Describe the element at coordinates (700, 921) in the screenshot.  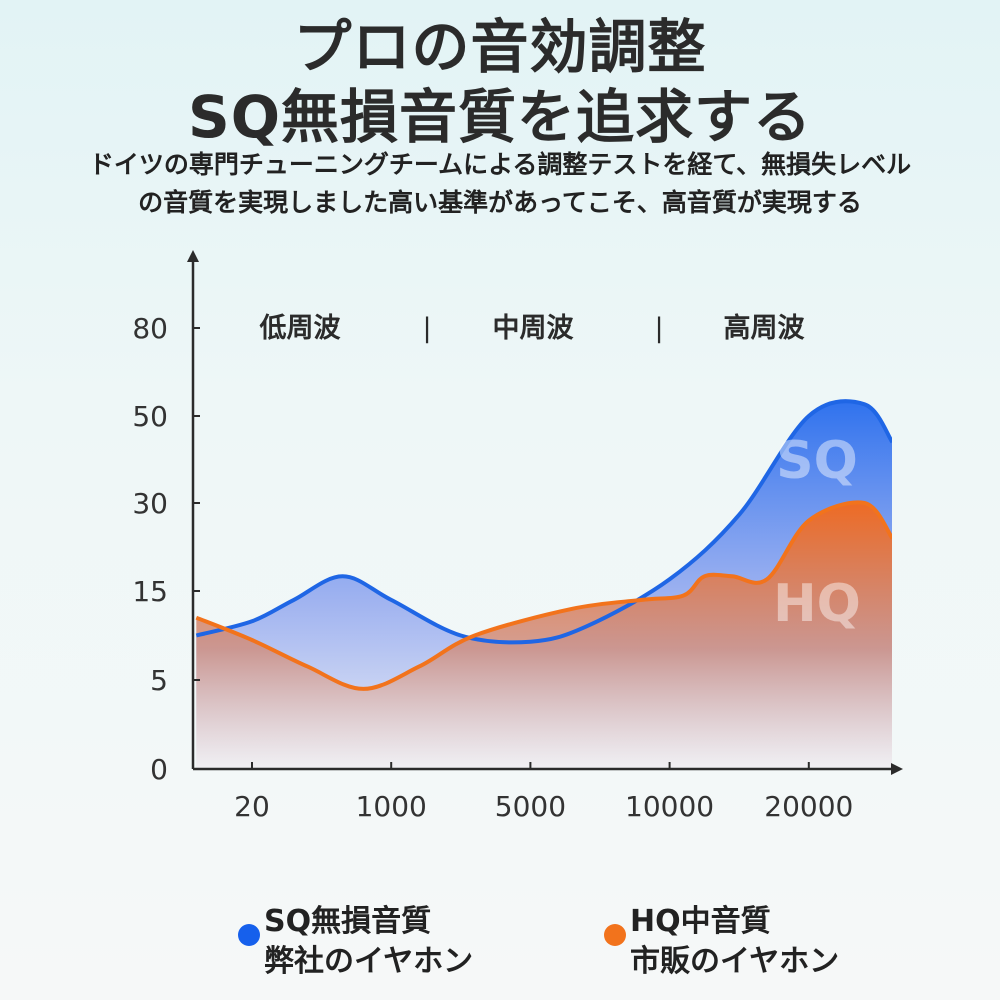
I see `legend-label-hq: HQ中音質` at that location.